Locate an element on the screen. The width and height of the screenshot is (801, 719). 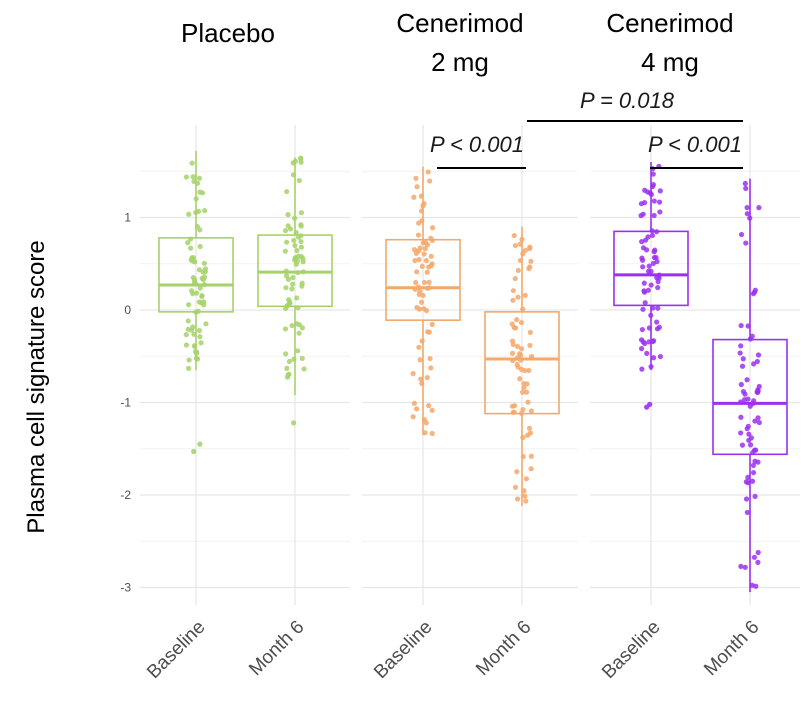
p-value-label: P = 0.018 is located at coordinates (627, 100).